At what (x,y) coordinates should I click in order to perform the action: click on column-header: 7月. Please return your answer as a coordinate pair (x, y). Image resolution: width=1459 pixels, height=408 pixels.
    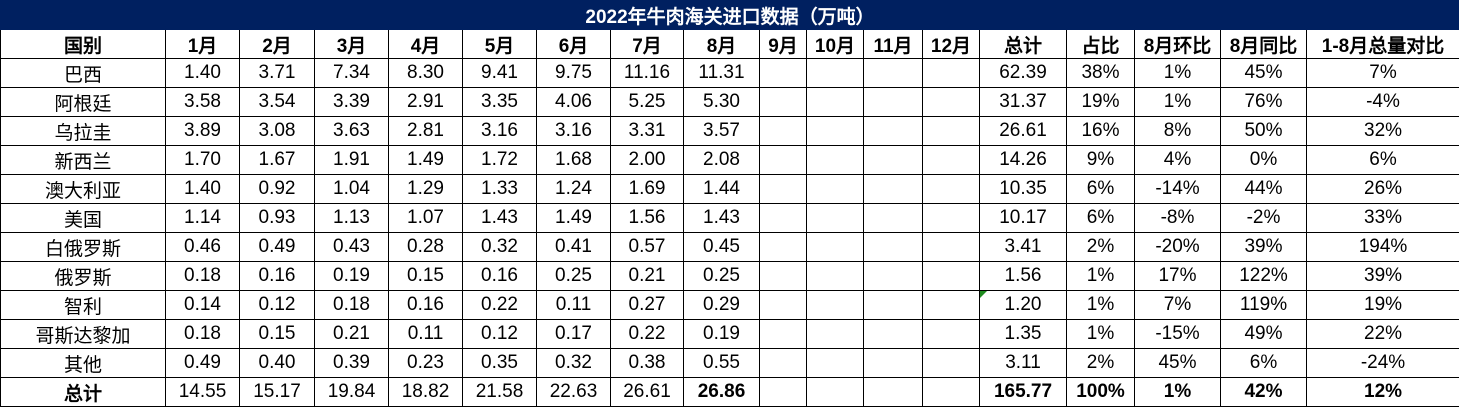
    Looking at the image, I should click on (647, 44).